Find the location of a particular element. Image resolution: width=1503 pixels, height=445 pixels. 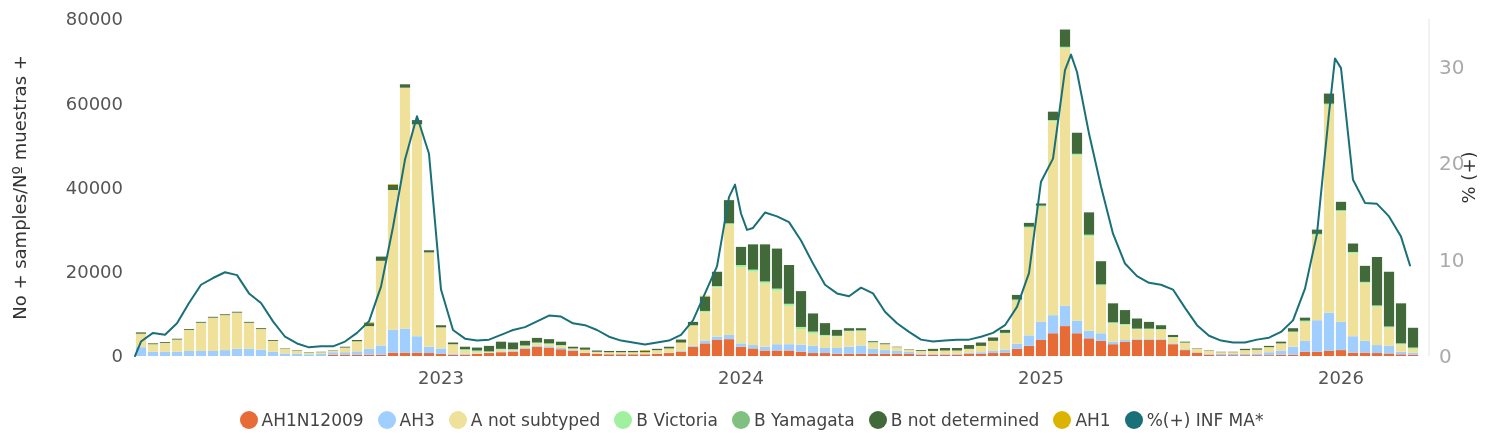

y-tick-label: 20000 is located at coordinates (94, 272).